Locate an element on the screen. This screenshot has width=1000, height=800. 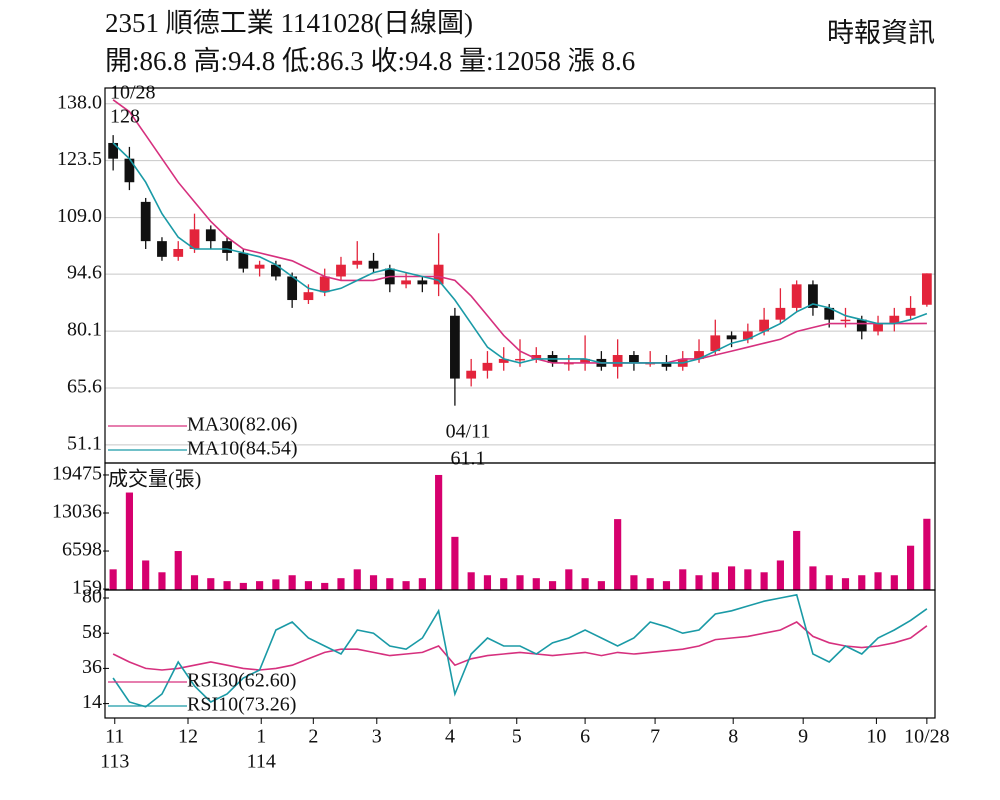
x-tick-label: 10/28 is located at coordinates (927, 737).